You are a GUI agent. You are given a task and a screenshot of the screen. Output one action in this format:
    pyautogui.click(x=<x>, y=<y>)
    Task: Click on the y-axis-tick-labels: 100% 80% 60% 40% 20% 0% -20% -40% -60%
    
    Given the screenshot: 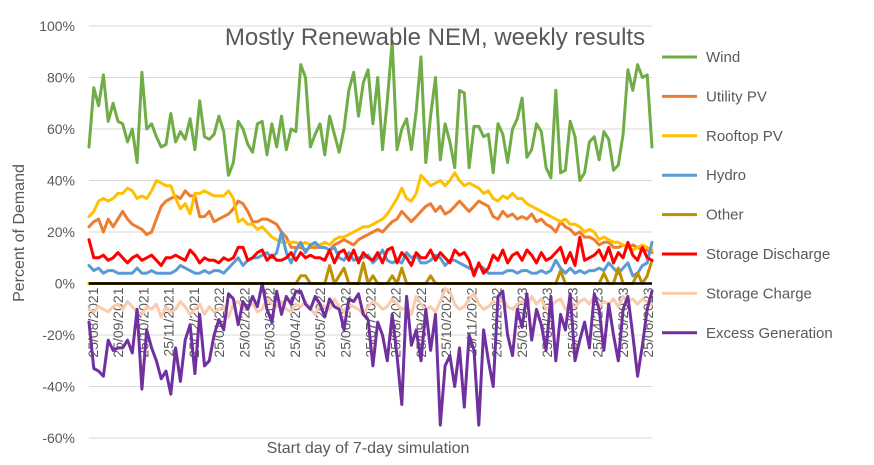 What is the action you would take?
    pyautogui.click(x=57, y=232)
    